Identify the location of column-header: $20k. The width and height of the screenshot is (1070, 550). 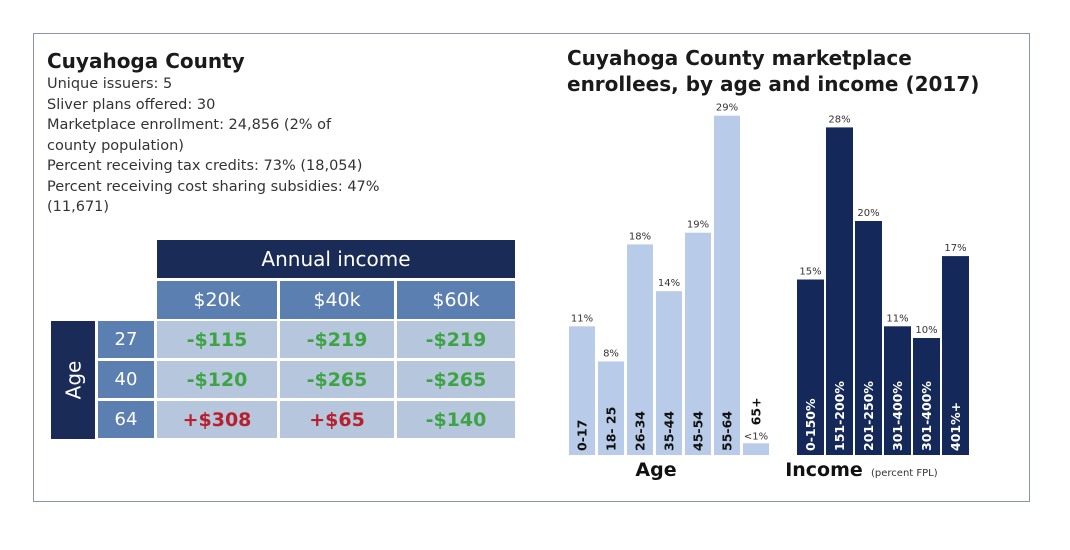
(217, 300).